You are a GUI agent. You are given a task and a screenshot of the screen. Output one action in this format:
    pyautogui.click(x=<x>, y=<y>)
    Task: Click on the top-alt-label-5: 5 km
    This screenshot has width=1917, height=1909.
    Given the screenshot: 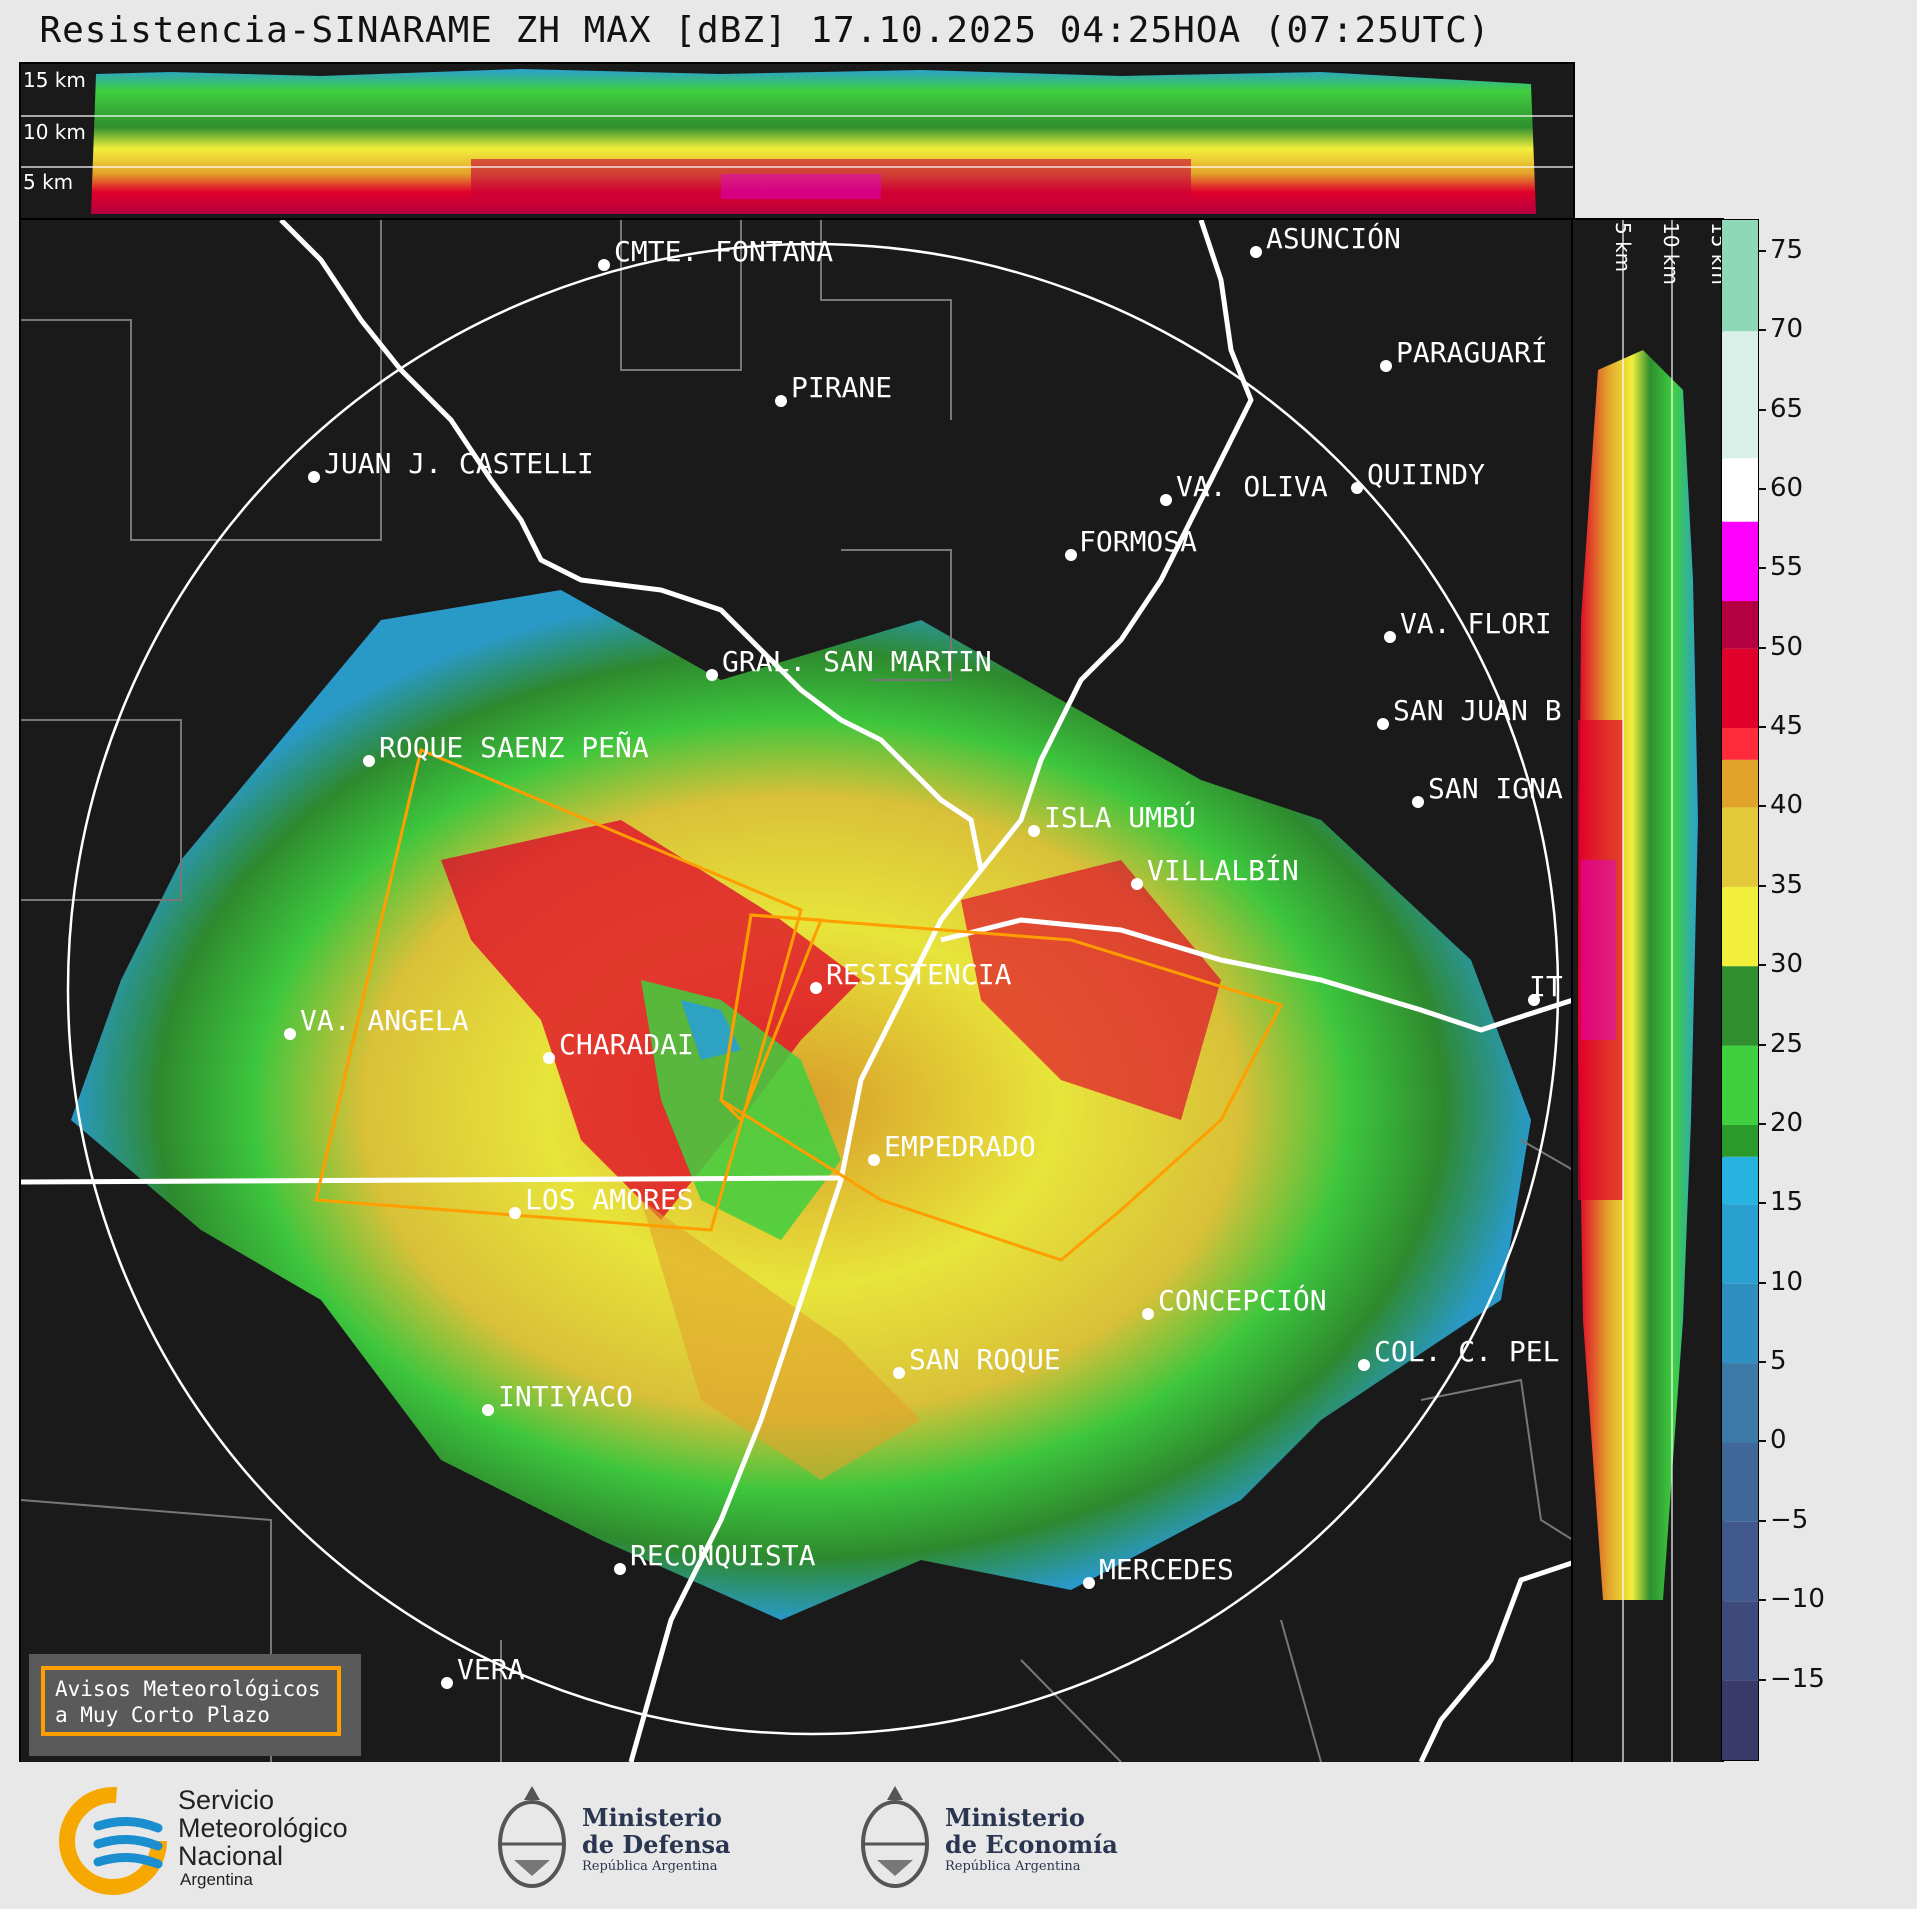 What is the action you would take?
    pyautogui.click(x=48, y=182)
    